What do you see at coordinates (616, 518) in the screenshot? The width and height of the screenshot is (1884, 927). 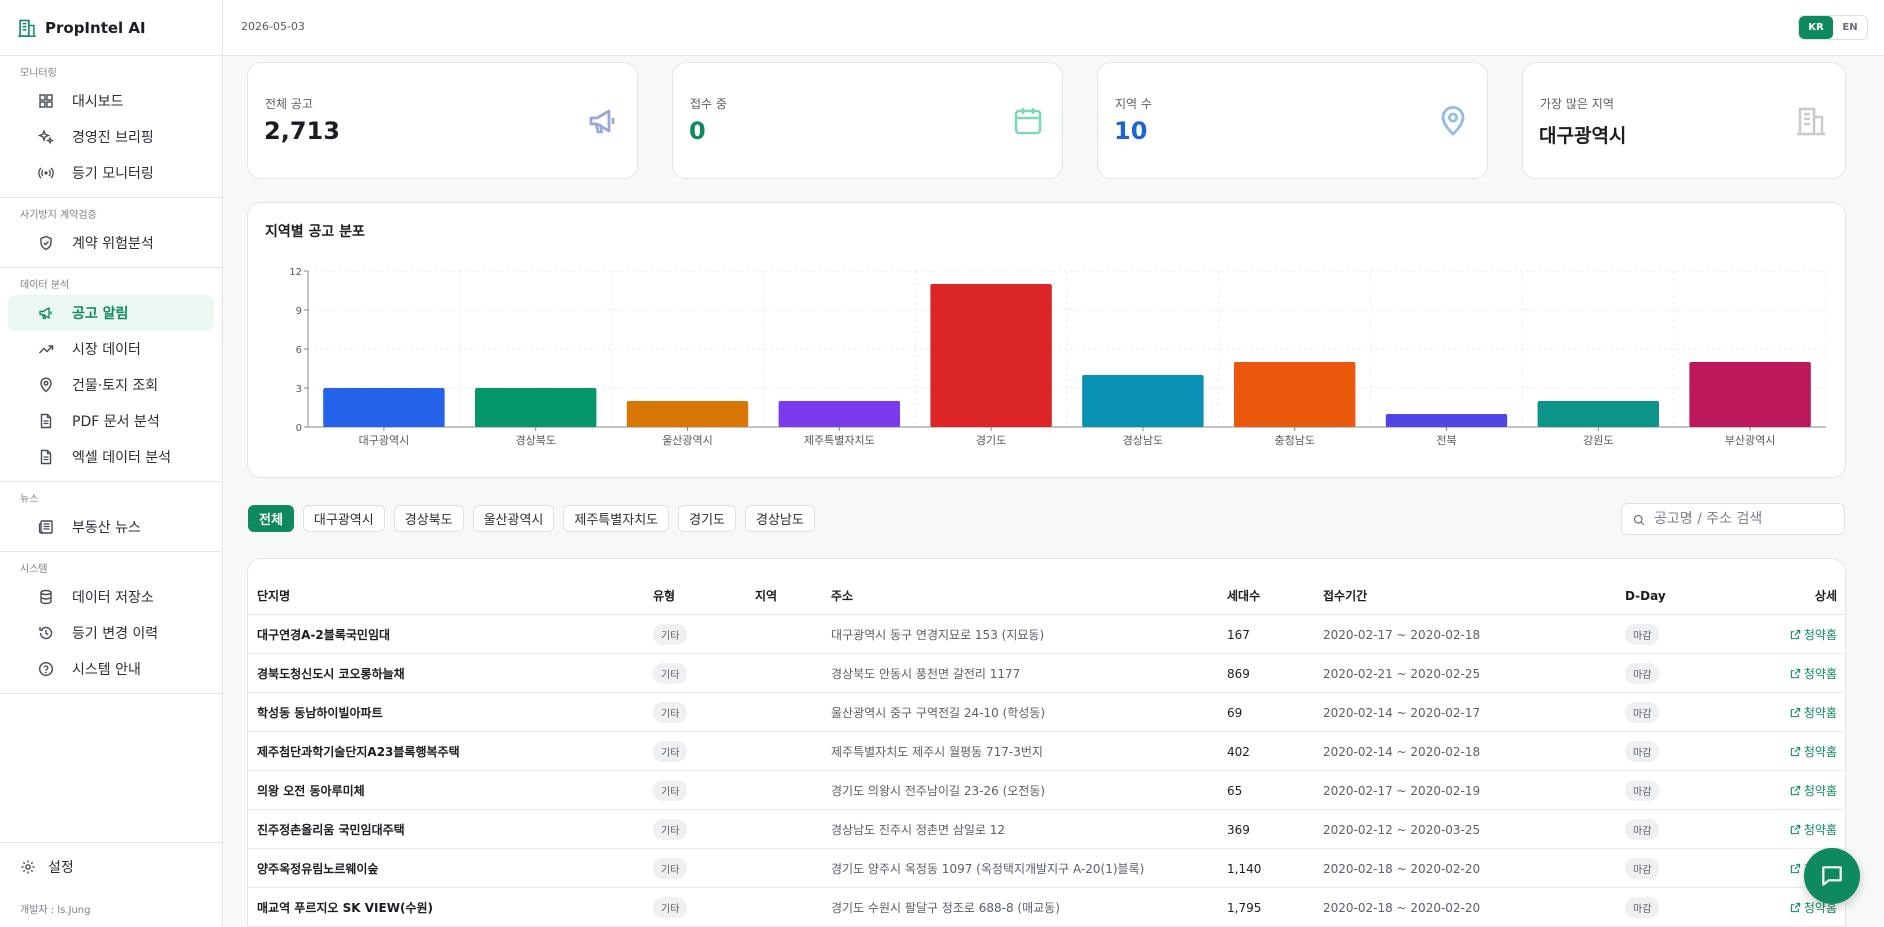 I see `filter-chip: 제주특별자치도` at bounding box center [616, 518].